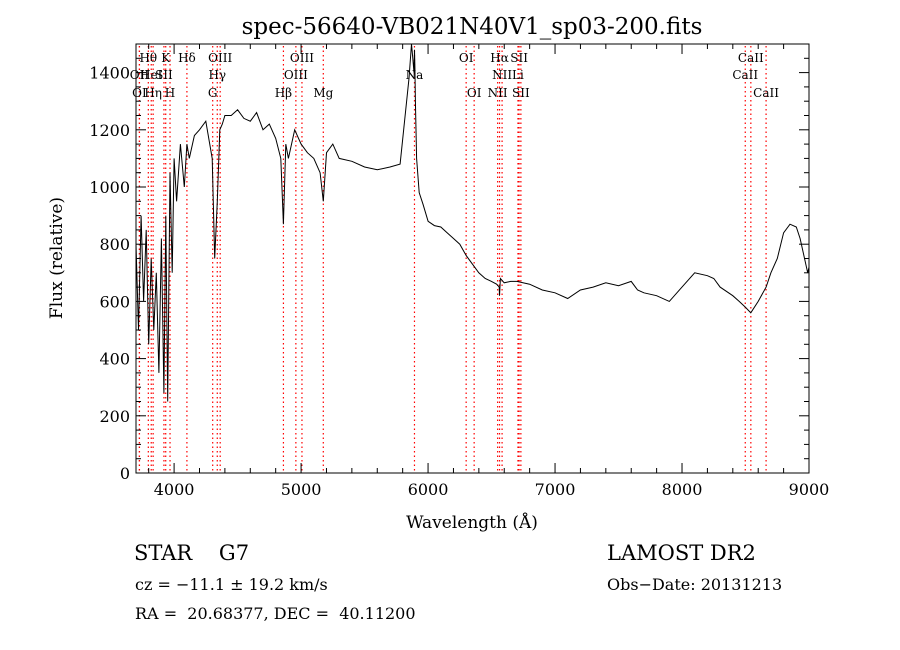  Describe the element at coordinates (192, 553) in the screenshot. I see `object-class: STAR G7` at that location.